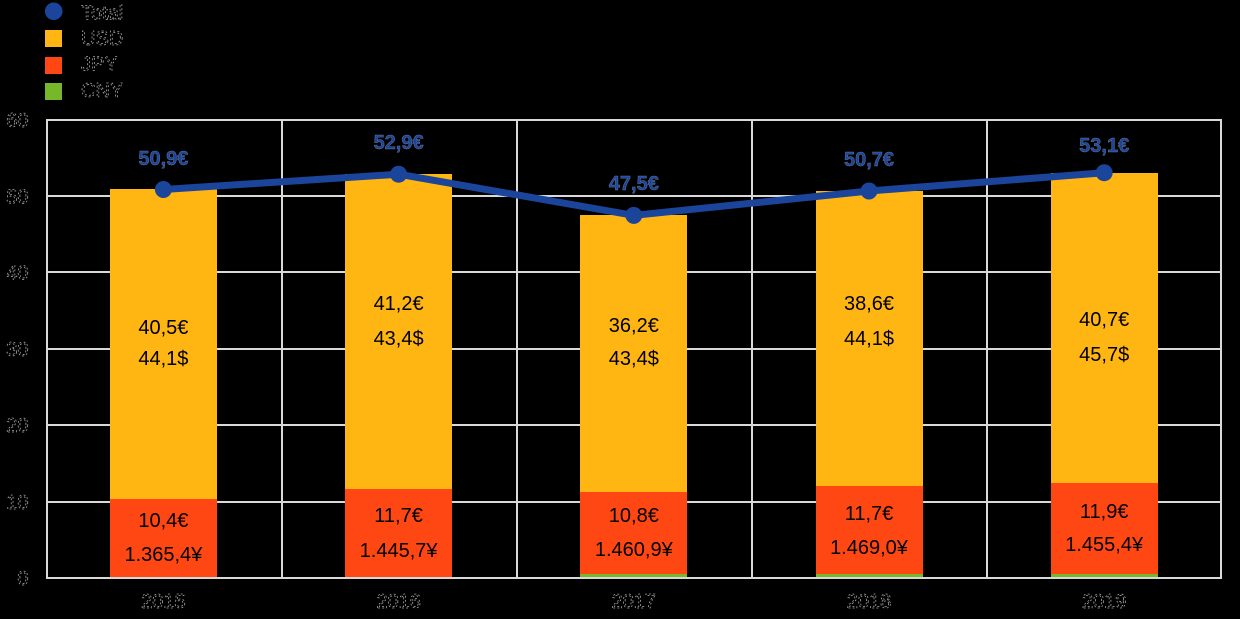  I want to click on svg-text: 2017, so click(634, 602).